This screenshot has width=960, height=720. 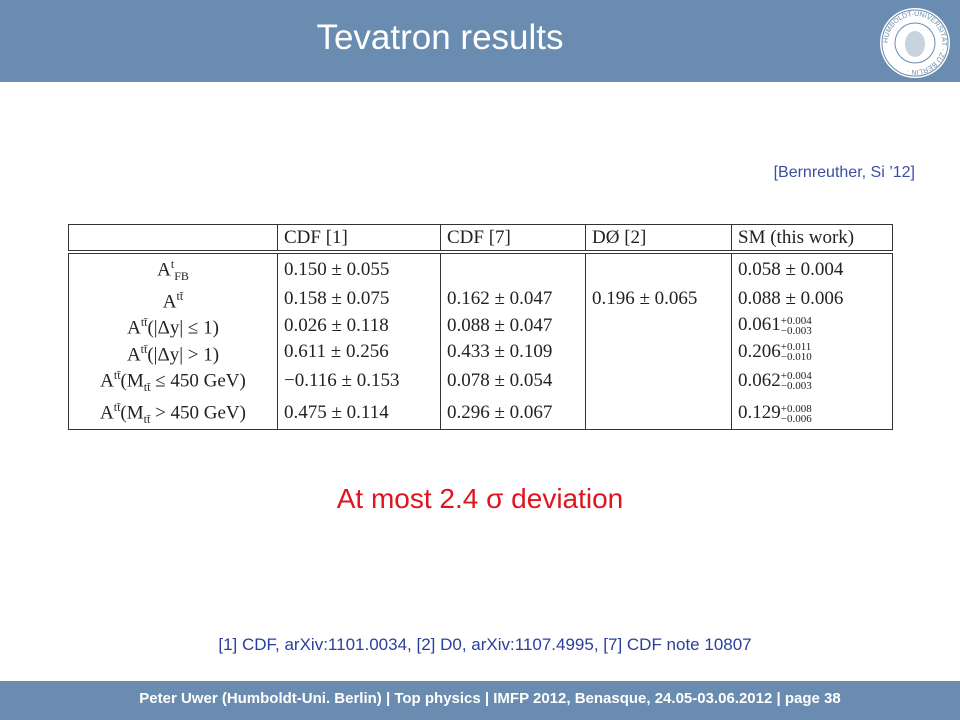 I want to click on value-cell: 0.061 +0.004 −0.003, so click(x=812, y=325).